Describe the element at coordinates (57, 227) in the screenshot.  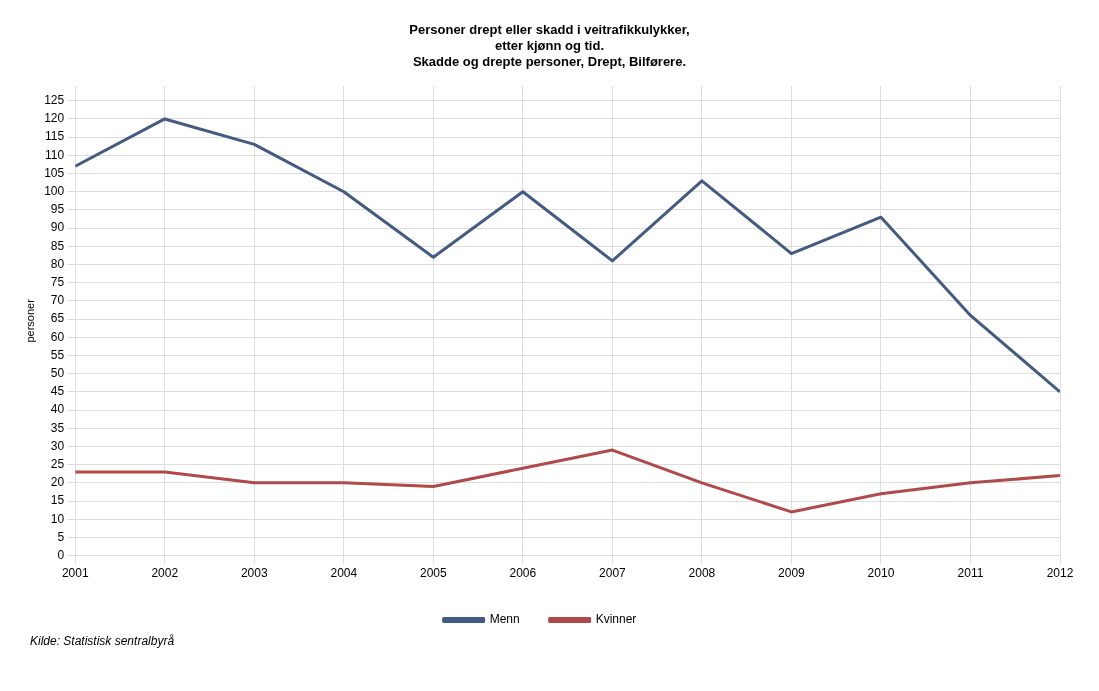
I see `y-tick-label: 90` at that location.